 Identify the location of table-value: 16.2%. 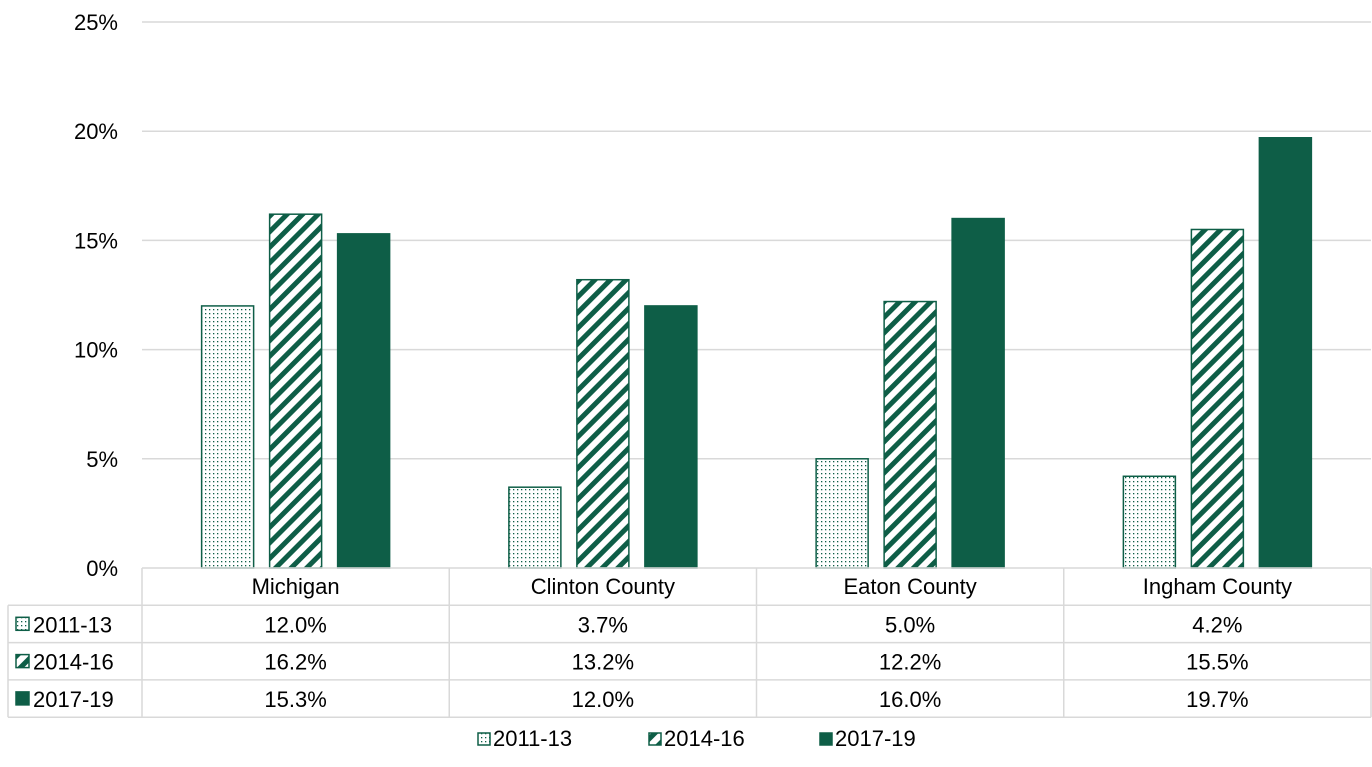
(295, 662).